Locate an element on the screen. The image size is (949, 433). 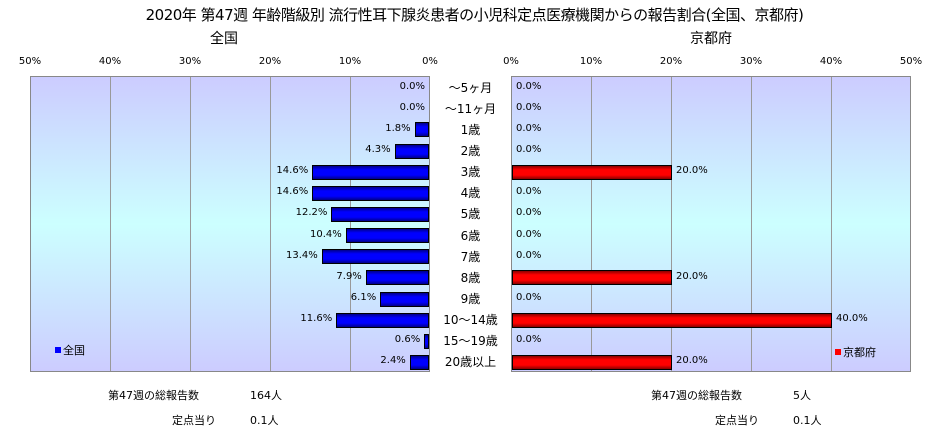
national-per: 0.1人 is located at coordinates (264, 420).